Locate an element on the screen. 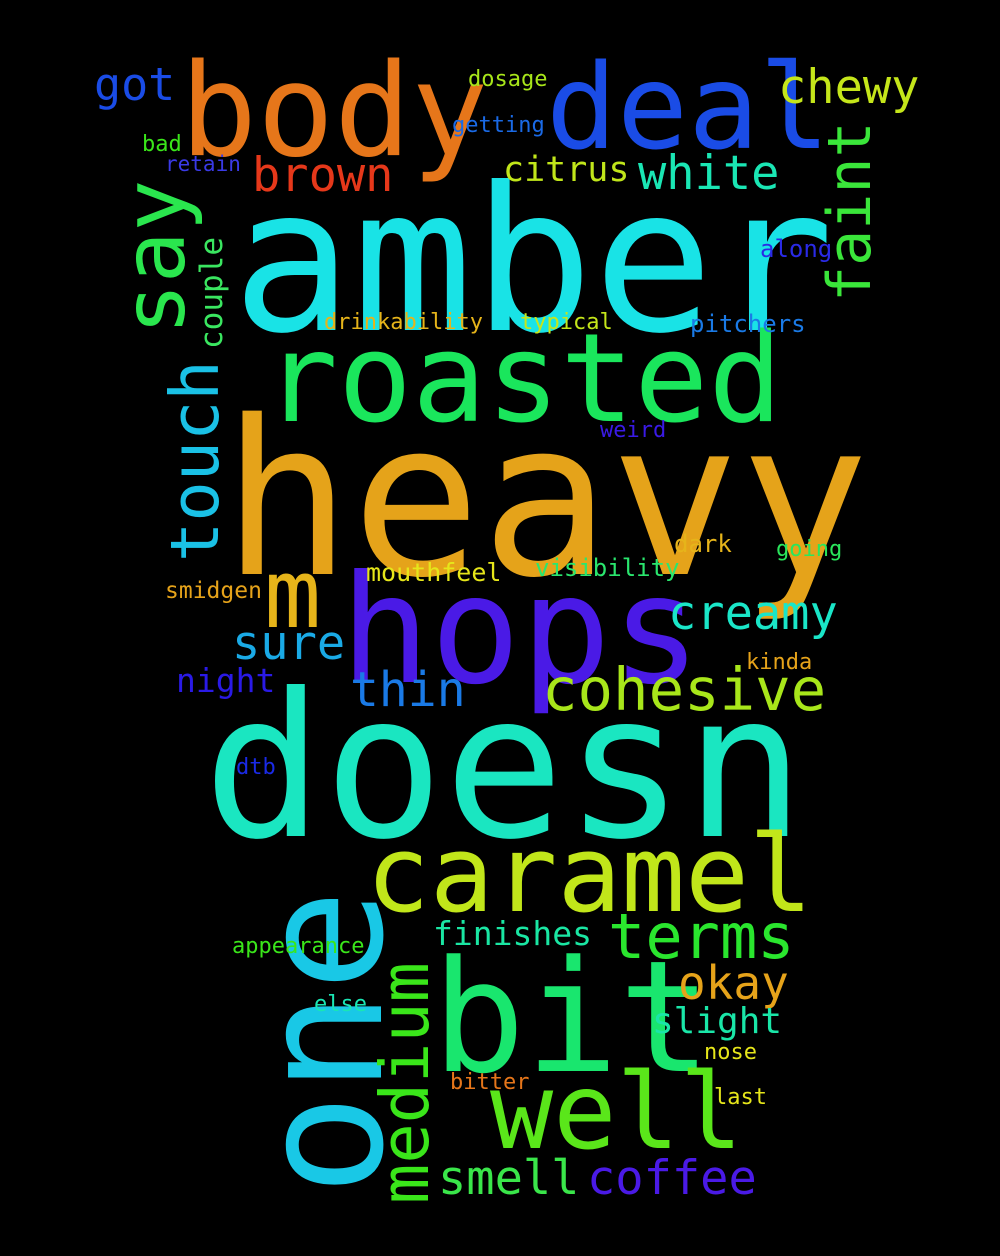 The width and height of the screenshot is (1000, 1256). word-well: well is located at coordinates (616, 1112).